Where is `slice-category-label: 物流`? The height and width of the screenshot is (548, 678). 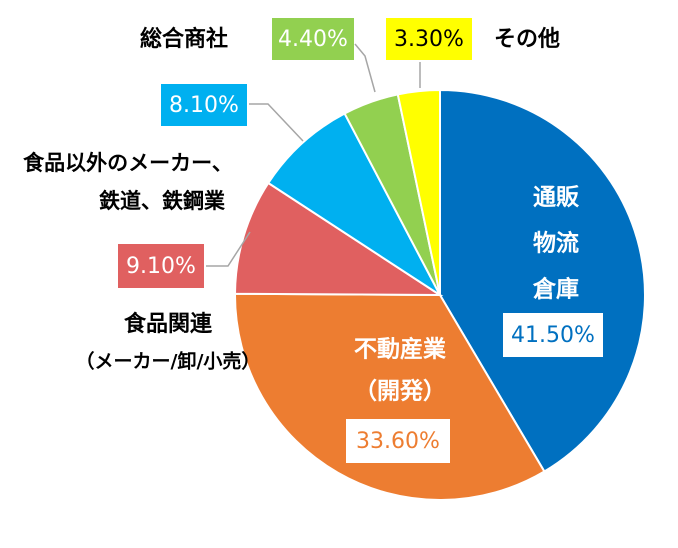 slice-category-label: 物流 is located at coordinates (556, 243).